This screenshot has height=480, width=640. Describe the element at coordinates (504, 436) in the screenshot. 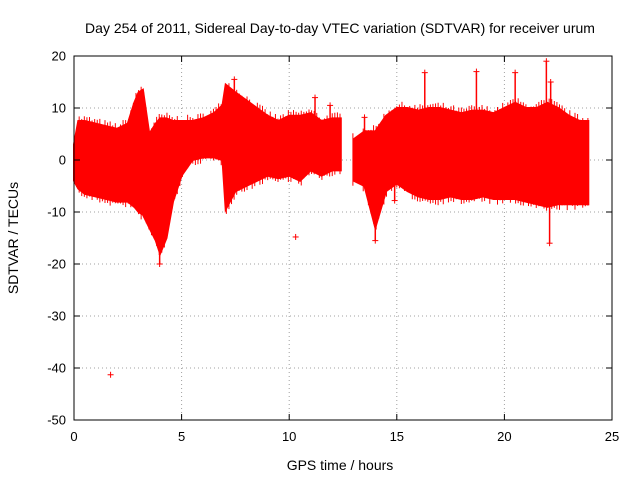

I see `x-tick-label: 20` at that location.